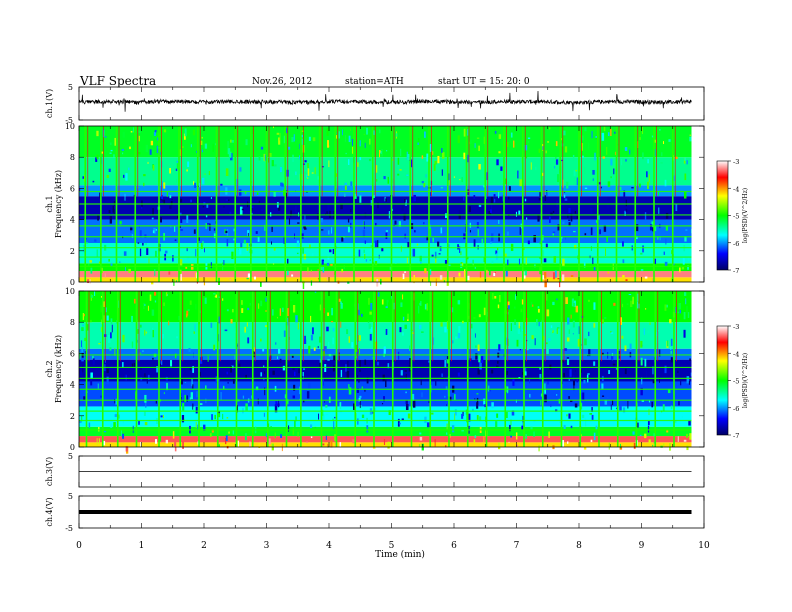 Image resolution: width=792 pixels, height=612 pixels. I want to click on x-tick-label: 4, so click(329, 546).